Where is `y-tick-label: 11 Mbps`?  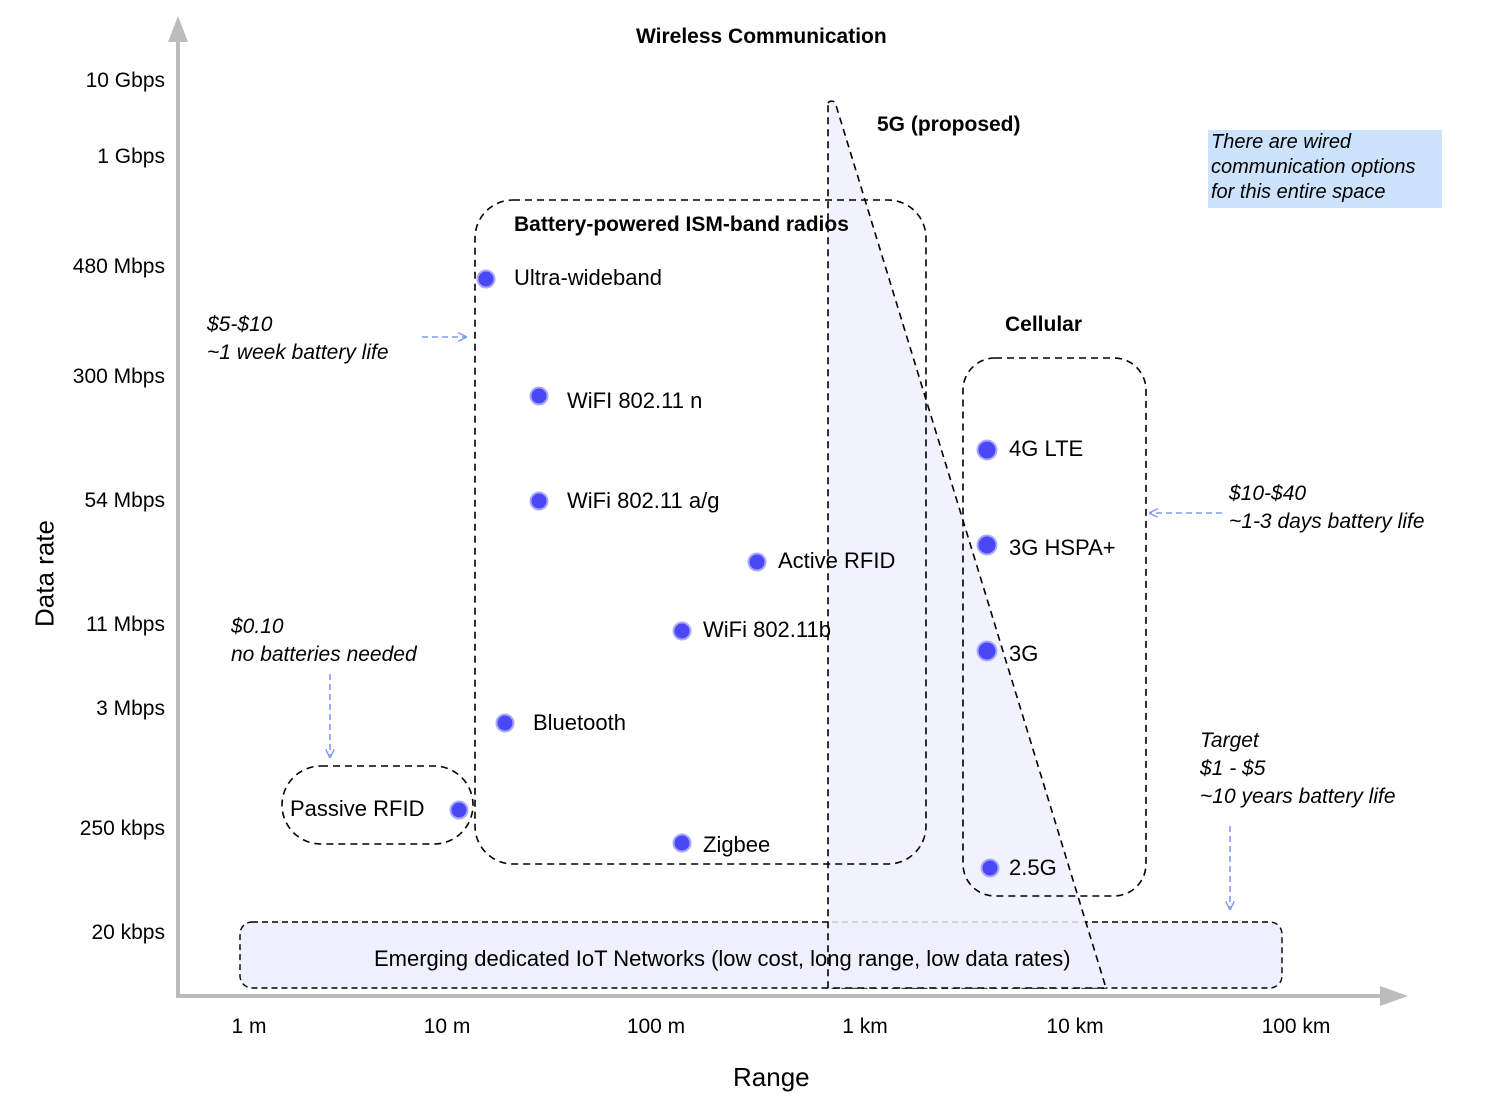
y-tick-label: 11 Mbps is located at coordinates (125, 624).